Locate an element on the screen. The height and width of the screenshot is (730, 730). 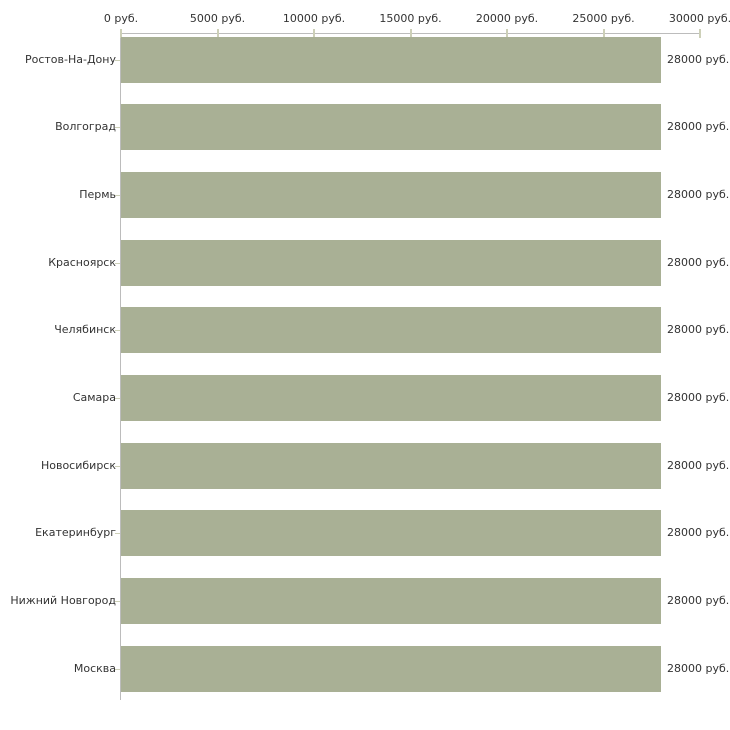
x-axis-tick-label: 30000 руб. is located at coordinates (699, 18).